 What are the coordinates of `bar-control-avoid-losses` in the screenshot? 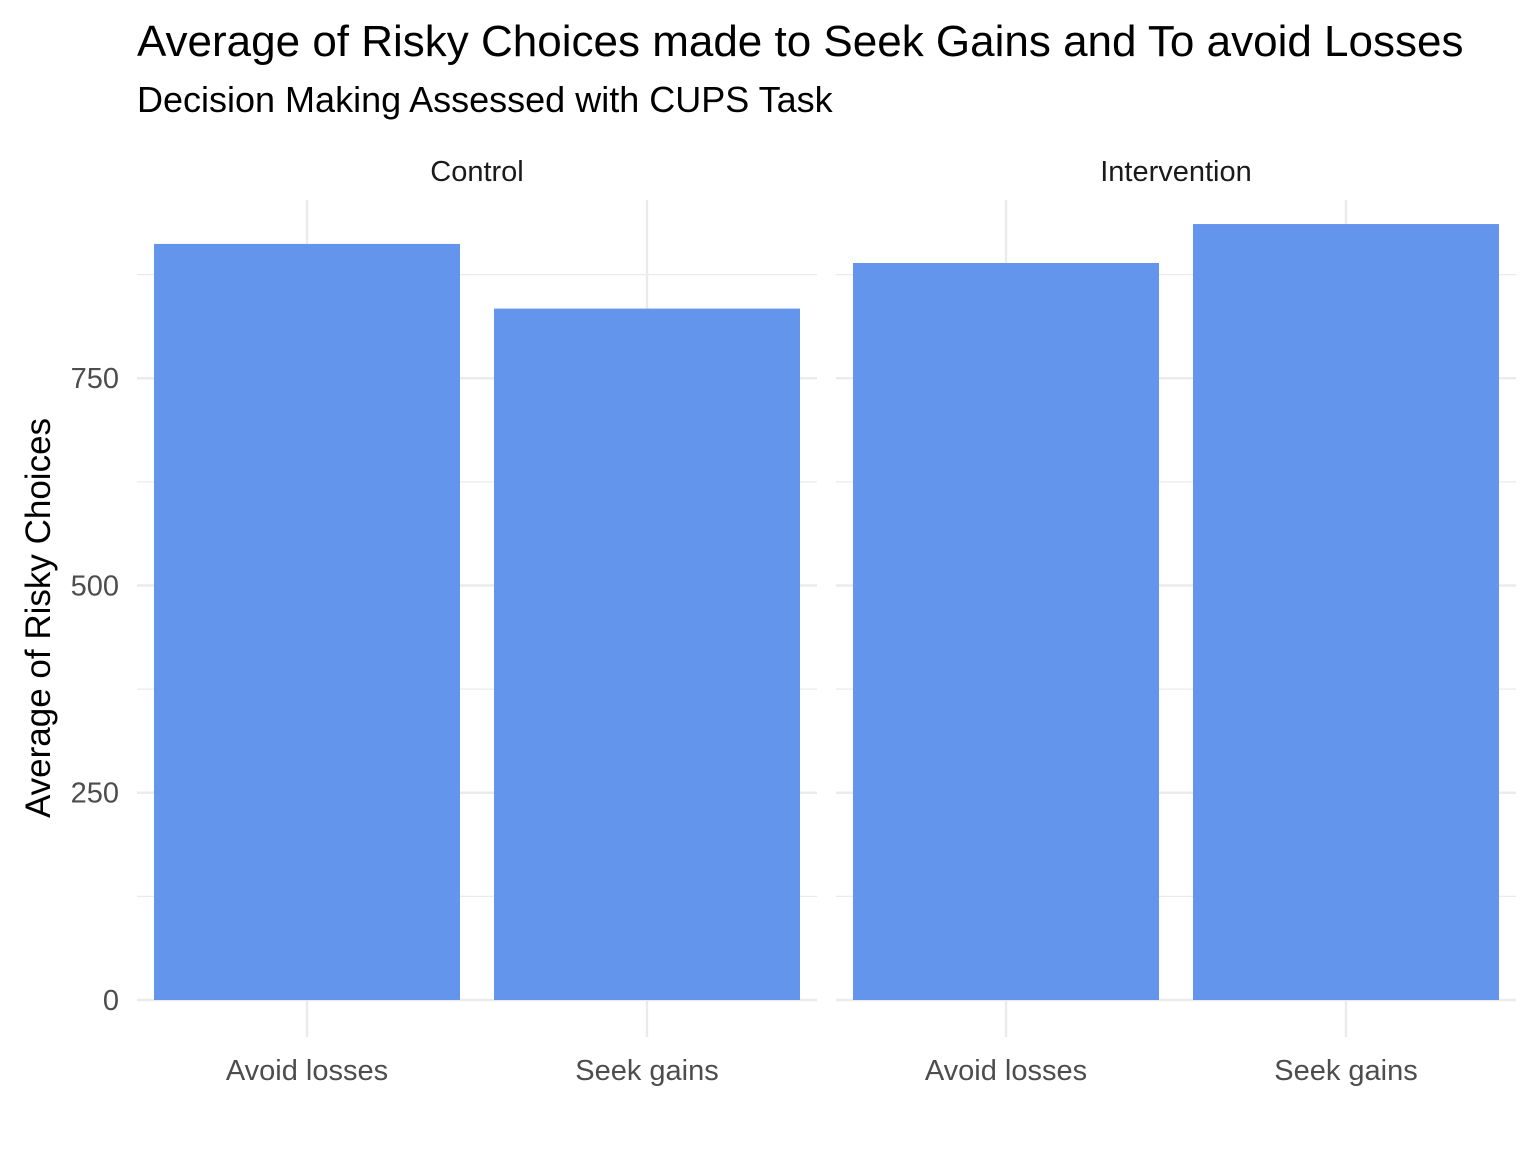 It's located at (307, 622).